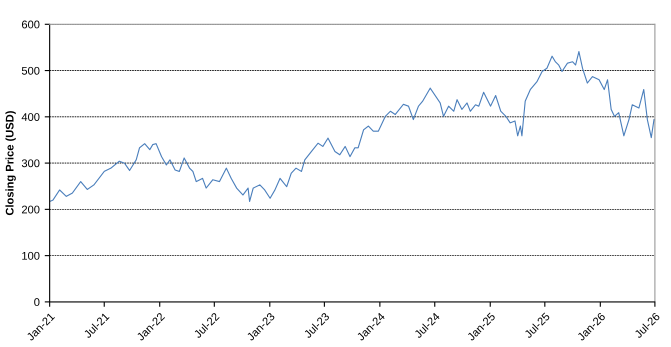  What do you see at coordinates (31, 70) in the screenshot?
I see `y-tick-label: 500` at bounding box center [31, 70].